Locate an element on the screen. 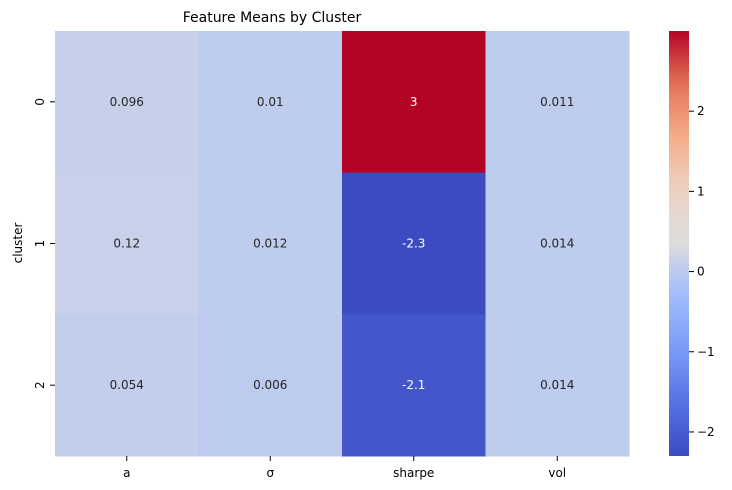 The height and width of the screenshot is (490, 732). cell-annotation: 0.006 is located at coordinates (270, 385).